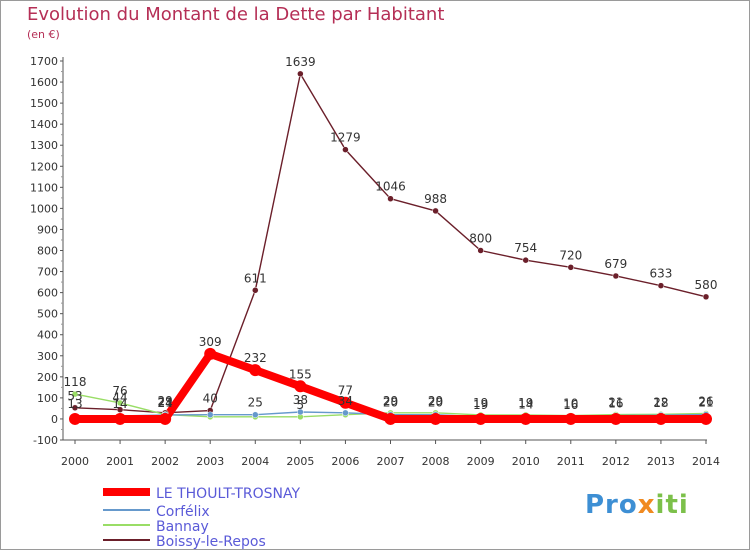  I want to click on y-tick-label: 1000, so click(44, 208).